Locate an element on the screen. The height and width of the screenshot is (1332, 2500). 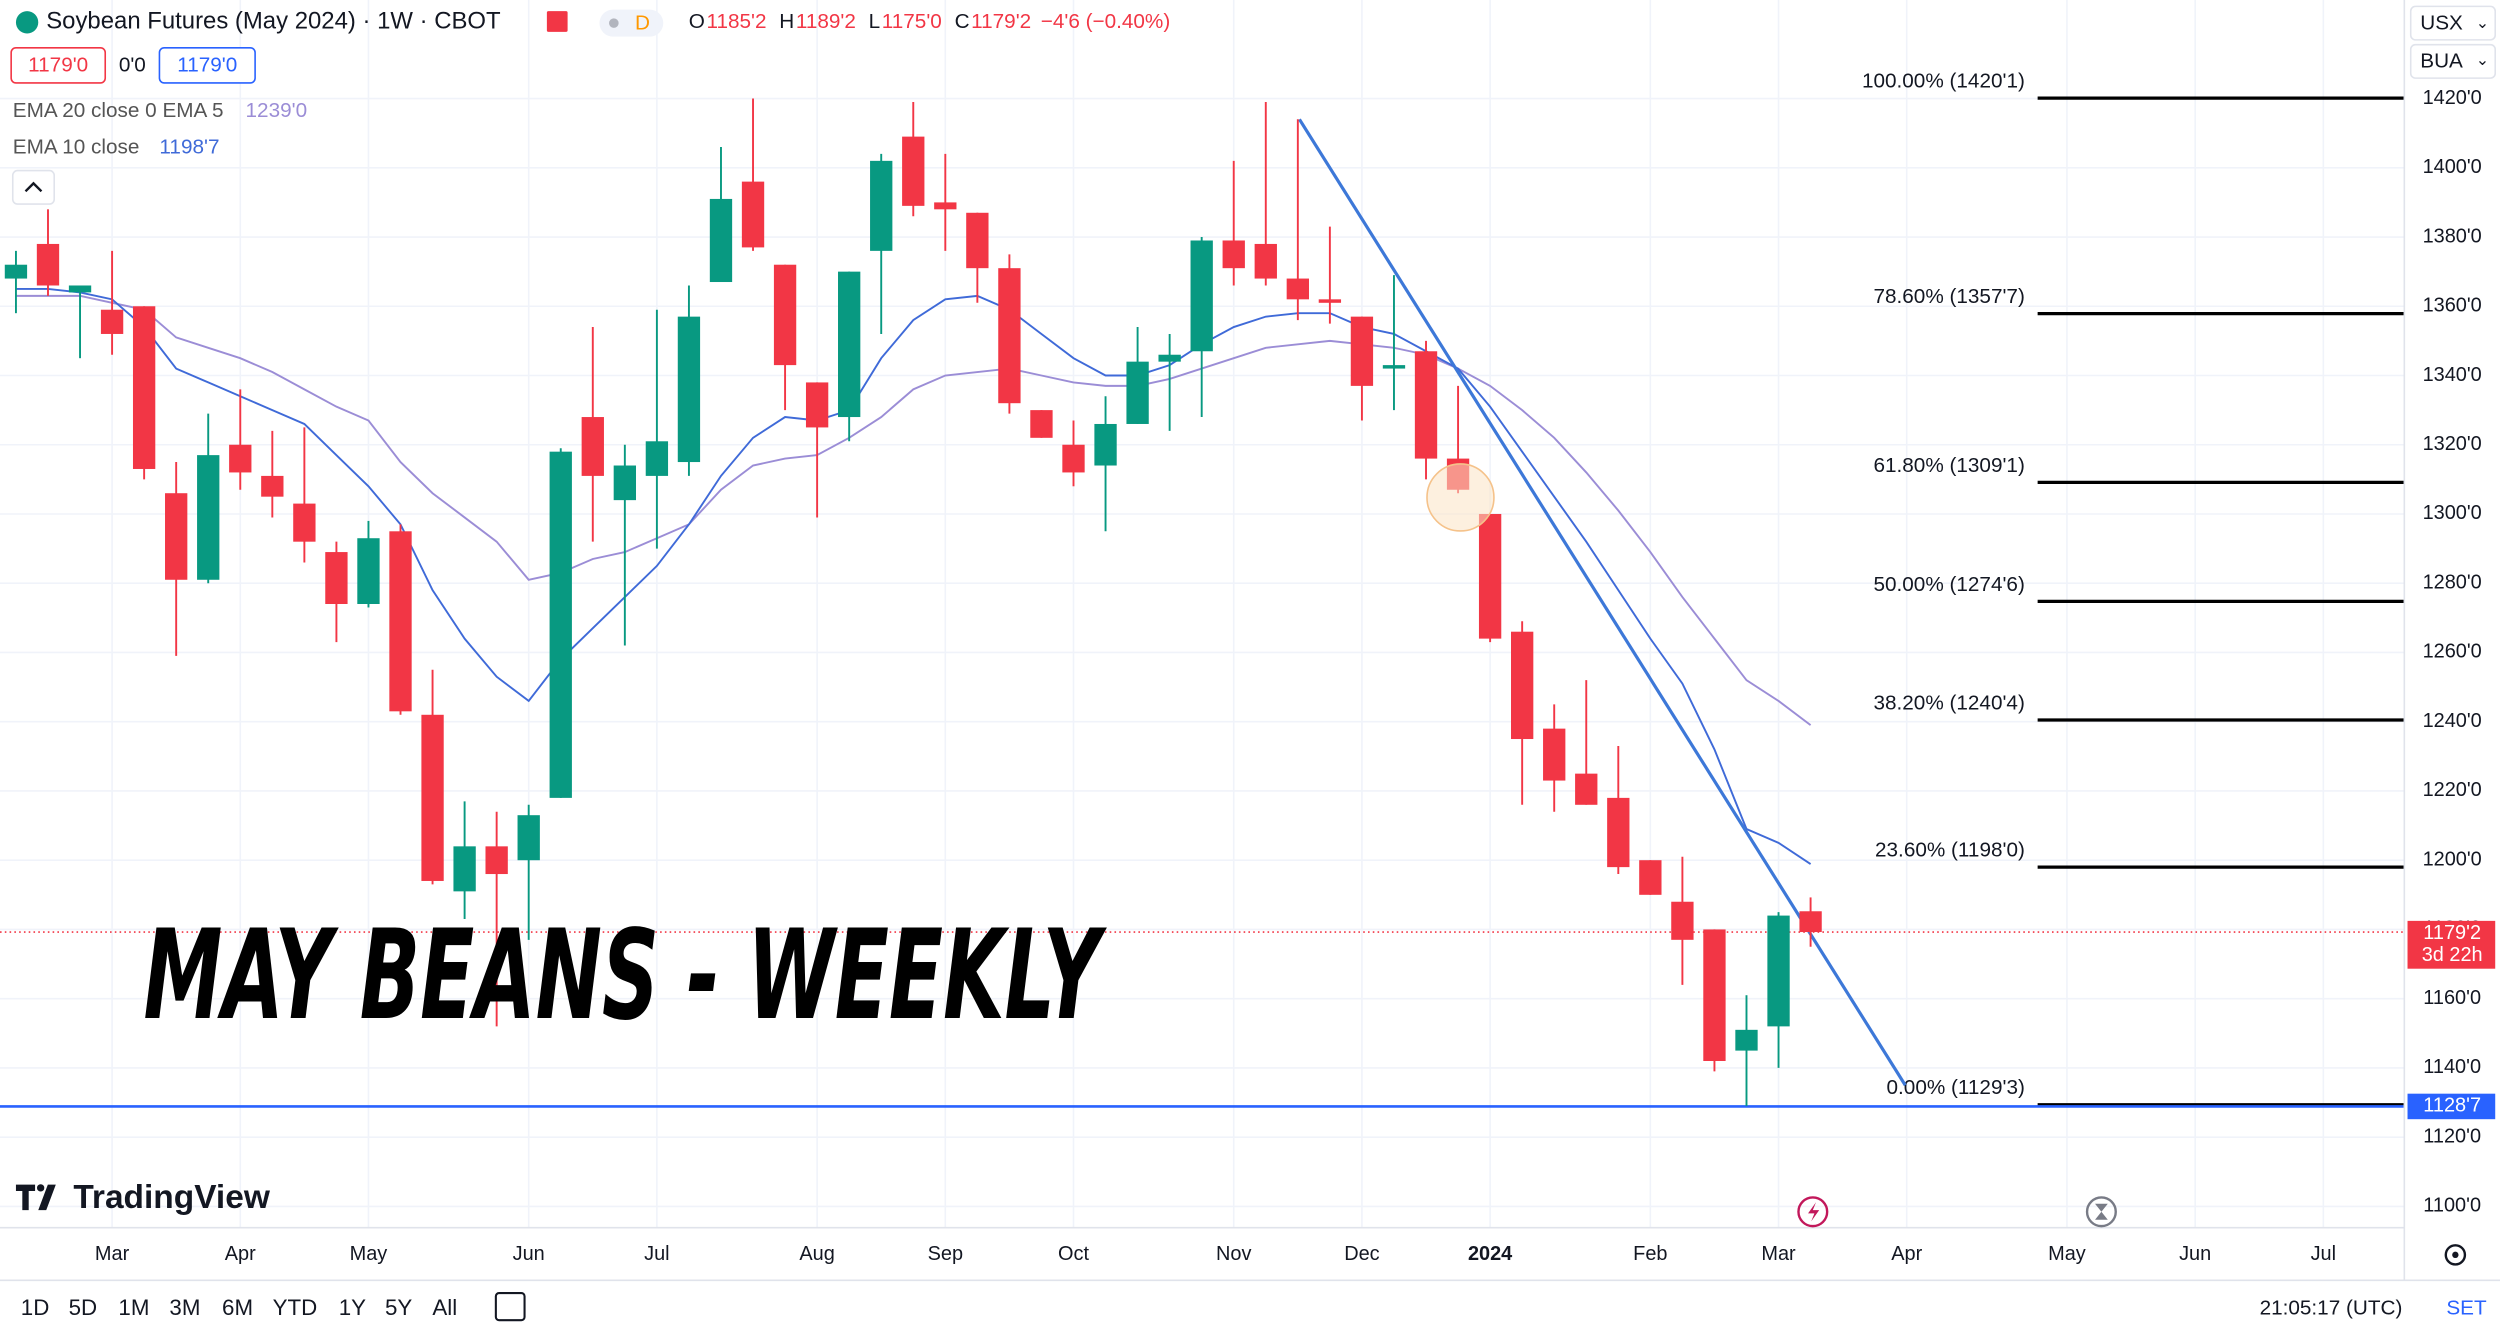
settings-icon is located at coordinates (2455, 1255).